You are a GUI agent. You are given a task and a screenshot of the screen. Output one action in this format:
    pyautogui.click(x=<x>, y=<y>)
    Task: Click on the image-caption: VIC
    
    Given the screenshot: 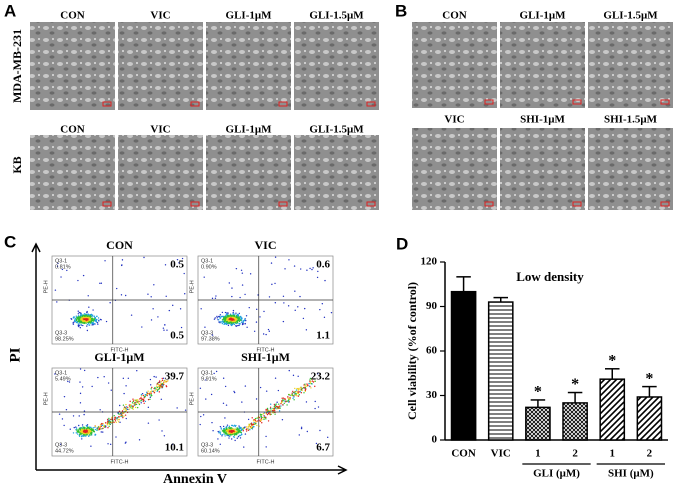 What is the action you would take?
    pyautogui.click(x=160, y=16)
    